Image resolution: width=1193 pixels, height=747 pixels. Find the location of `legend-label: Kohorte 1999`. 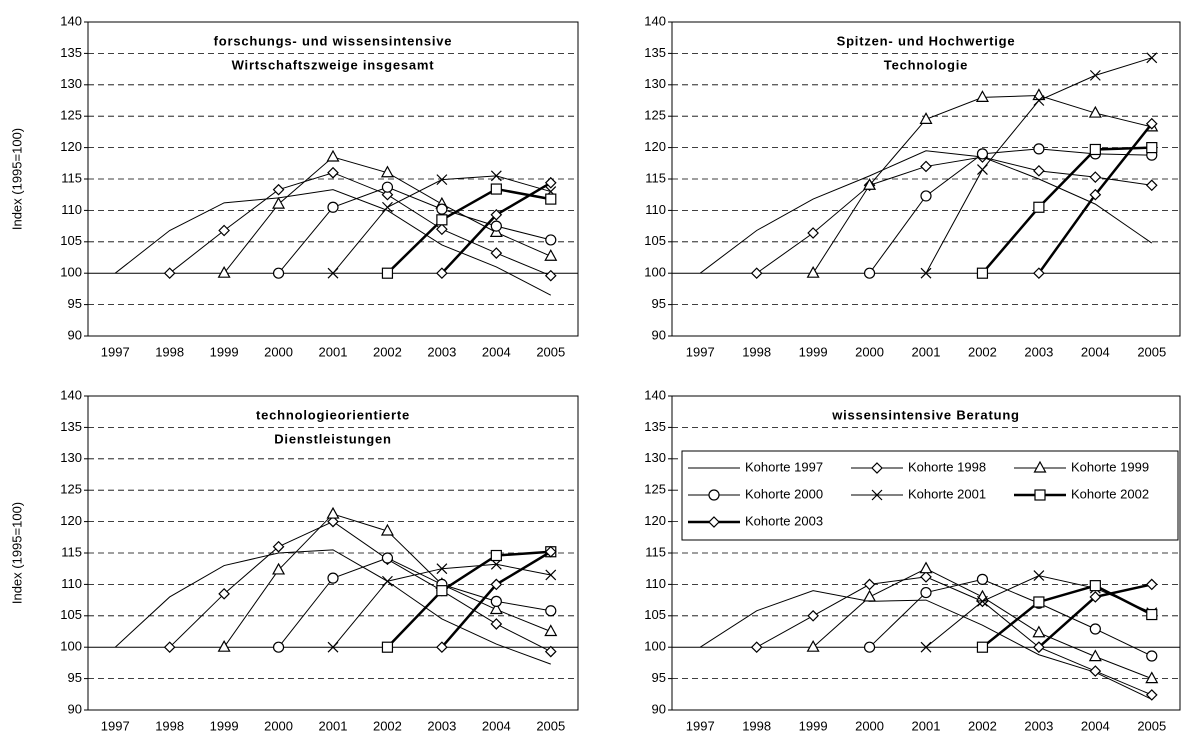

legend-label: Kohorte 1999 is located at coordinates (1110, 466).